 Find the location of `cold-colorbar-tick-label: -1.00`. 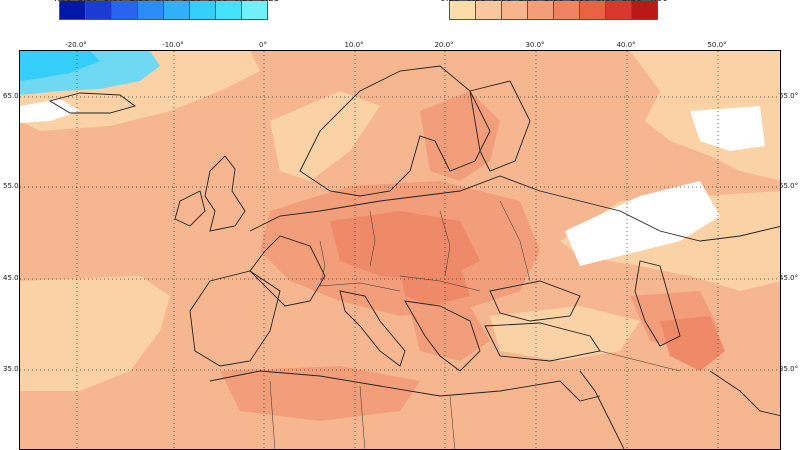

cold-colorbar-tick-label: -1.00 is located at coordinates (215, 2).